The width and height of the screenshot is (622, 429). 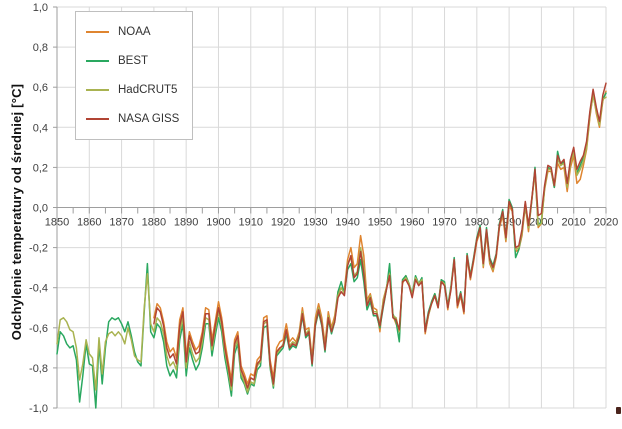 I want to click on y-tick-label: -0,4, so click(x=38, y=289).